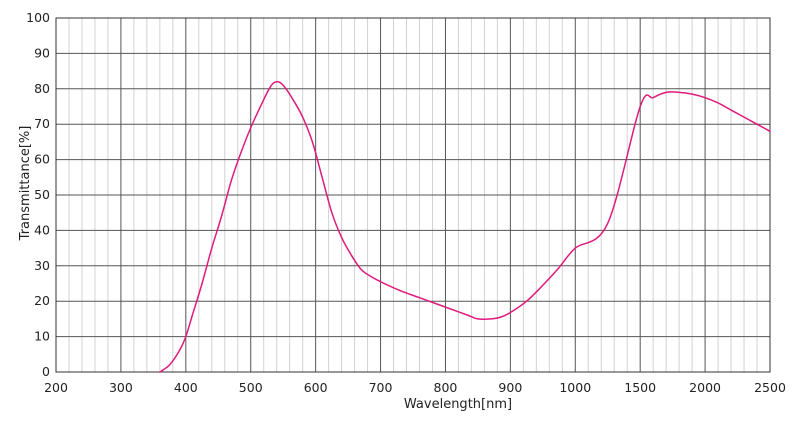 The height and width of the screenshot is (428, 800). I want to click on y-tick-label: 10, so click(42, 336).